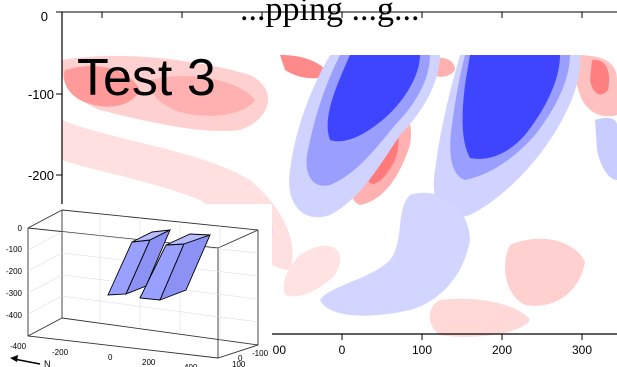 Image resolution: width=617 pixels, height=367 pixels. I want to click on z-tick-label: 0, so click(20, 228).